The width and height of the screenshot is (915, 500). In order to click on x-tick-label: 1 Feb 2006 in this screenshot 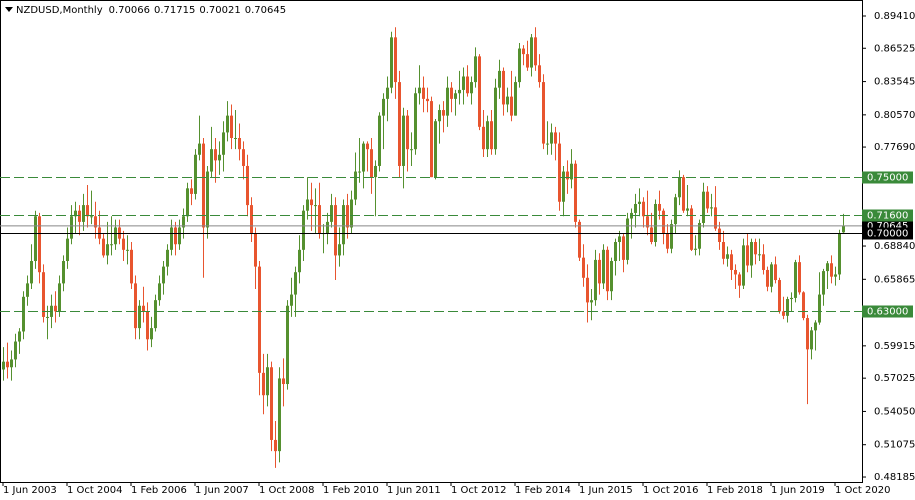, I will do `click(159, 490)`.